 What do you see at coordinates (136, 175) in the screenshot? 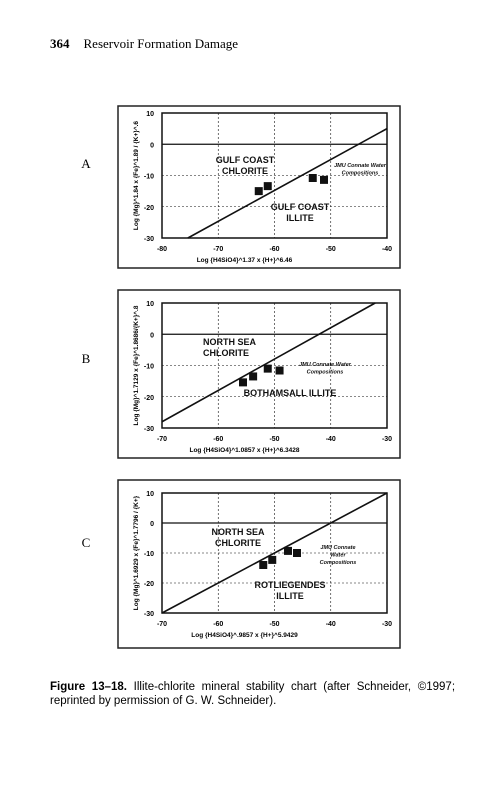
I see `y-axis-label: Log {Mg}^1.84 x {Fe}^1.89 / {K+}^.6` at bounding box center [136, 175].